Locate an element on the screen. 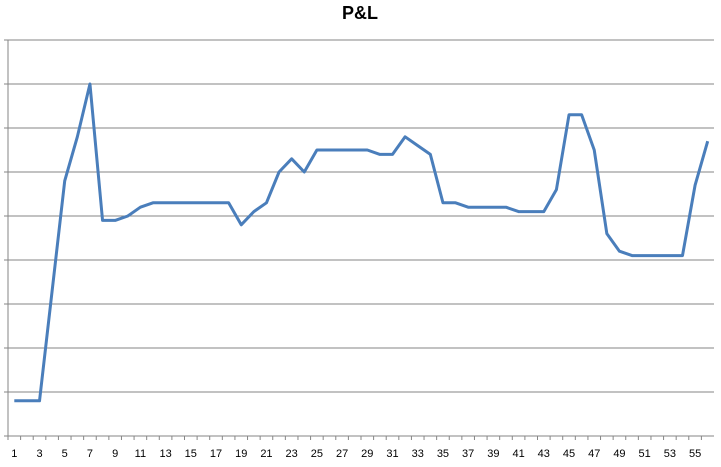 This screenshot has width=721, height=467. x-tick-label: 35 is located at coordinates (443, 454).